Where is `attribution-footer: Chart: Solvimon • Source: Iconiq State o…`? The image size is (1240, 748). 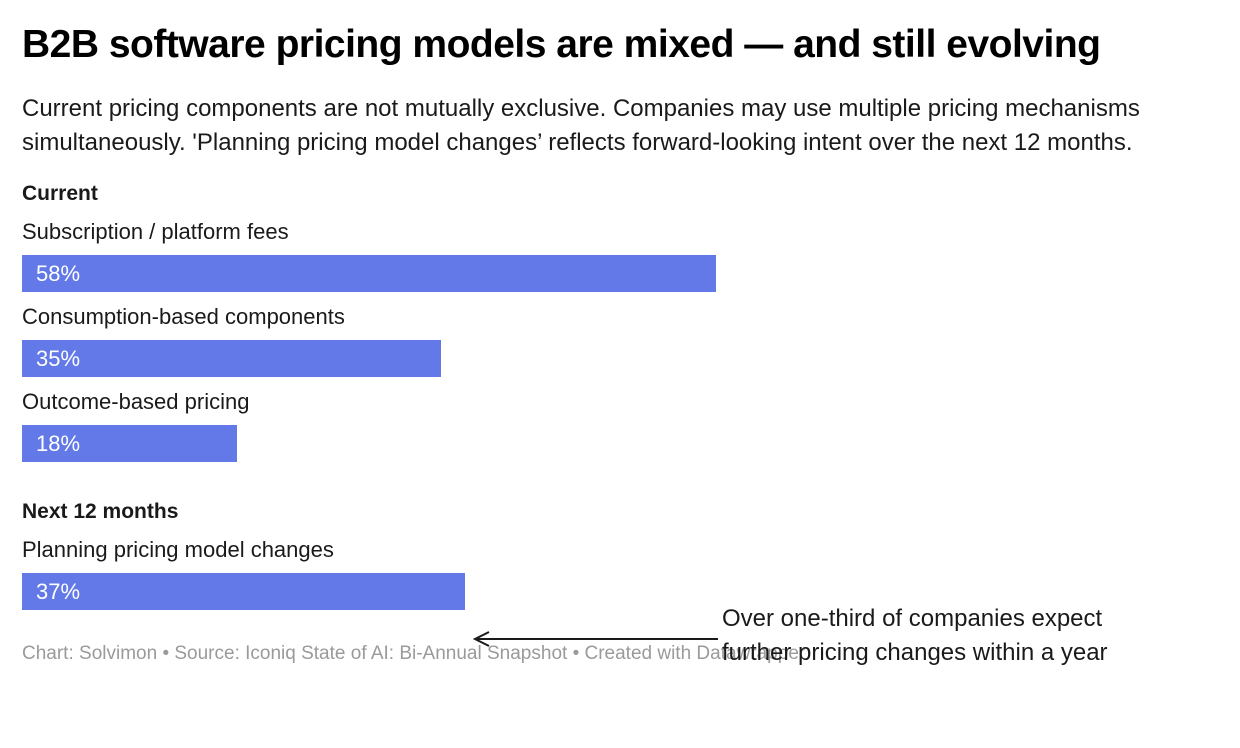 attribution-footer: Chart: Solvimon • Source: Iconiq State o… is located at coordinates (414, 653).